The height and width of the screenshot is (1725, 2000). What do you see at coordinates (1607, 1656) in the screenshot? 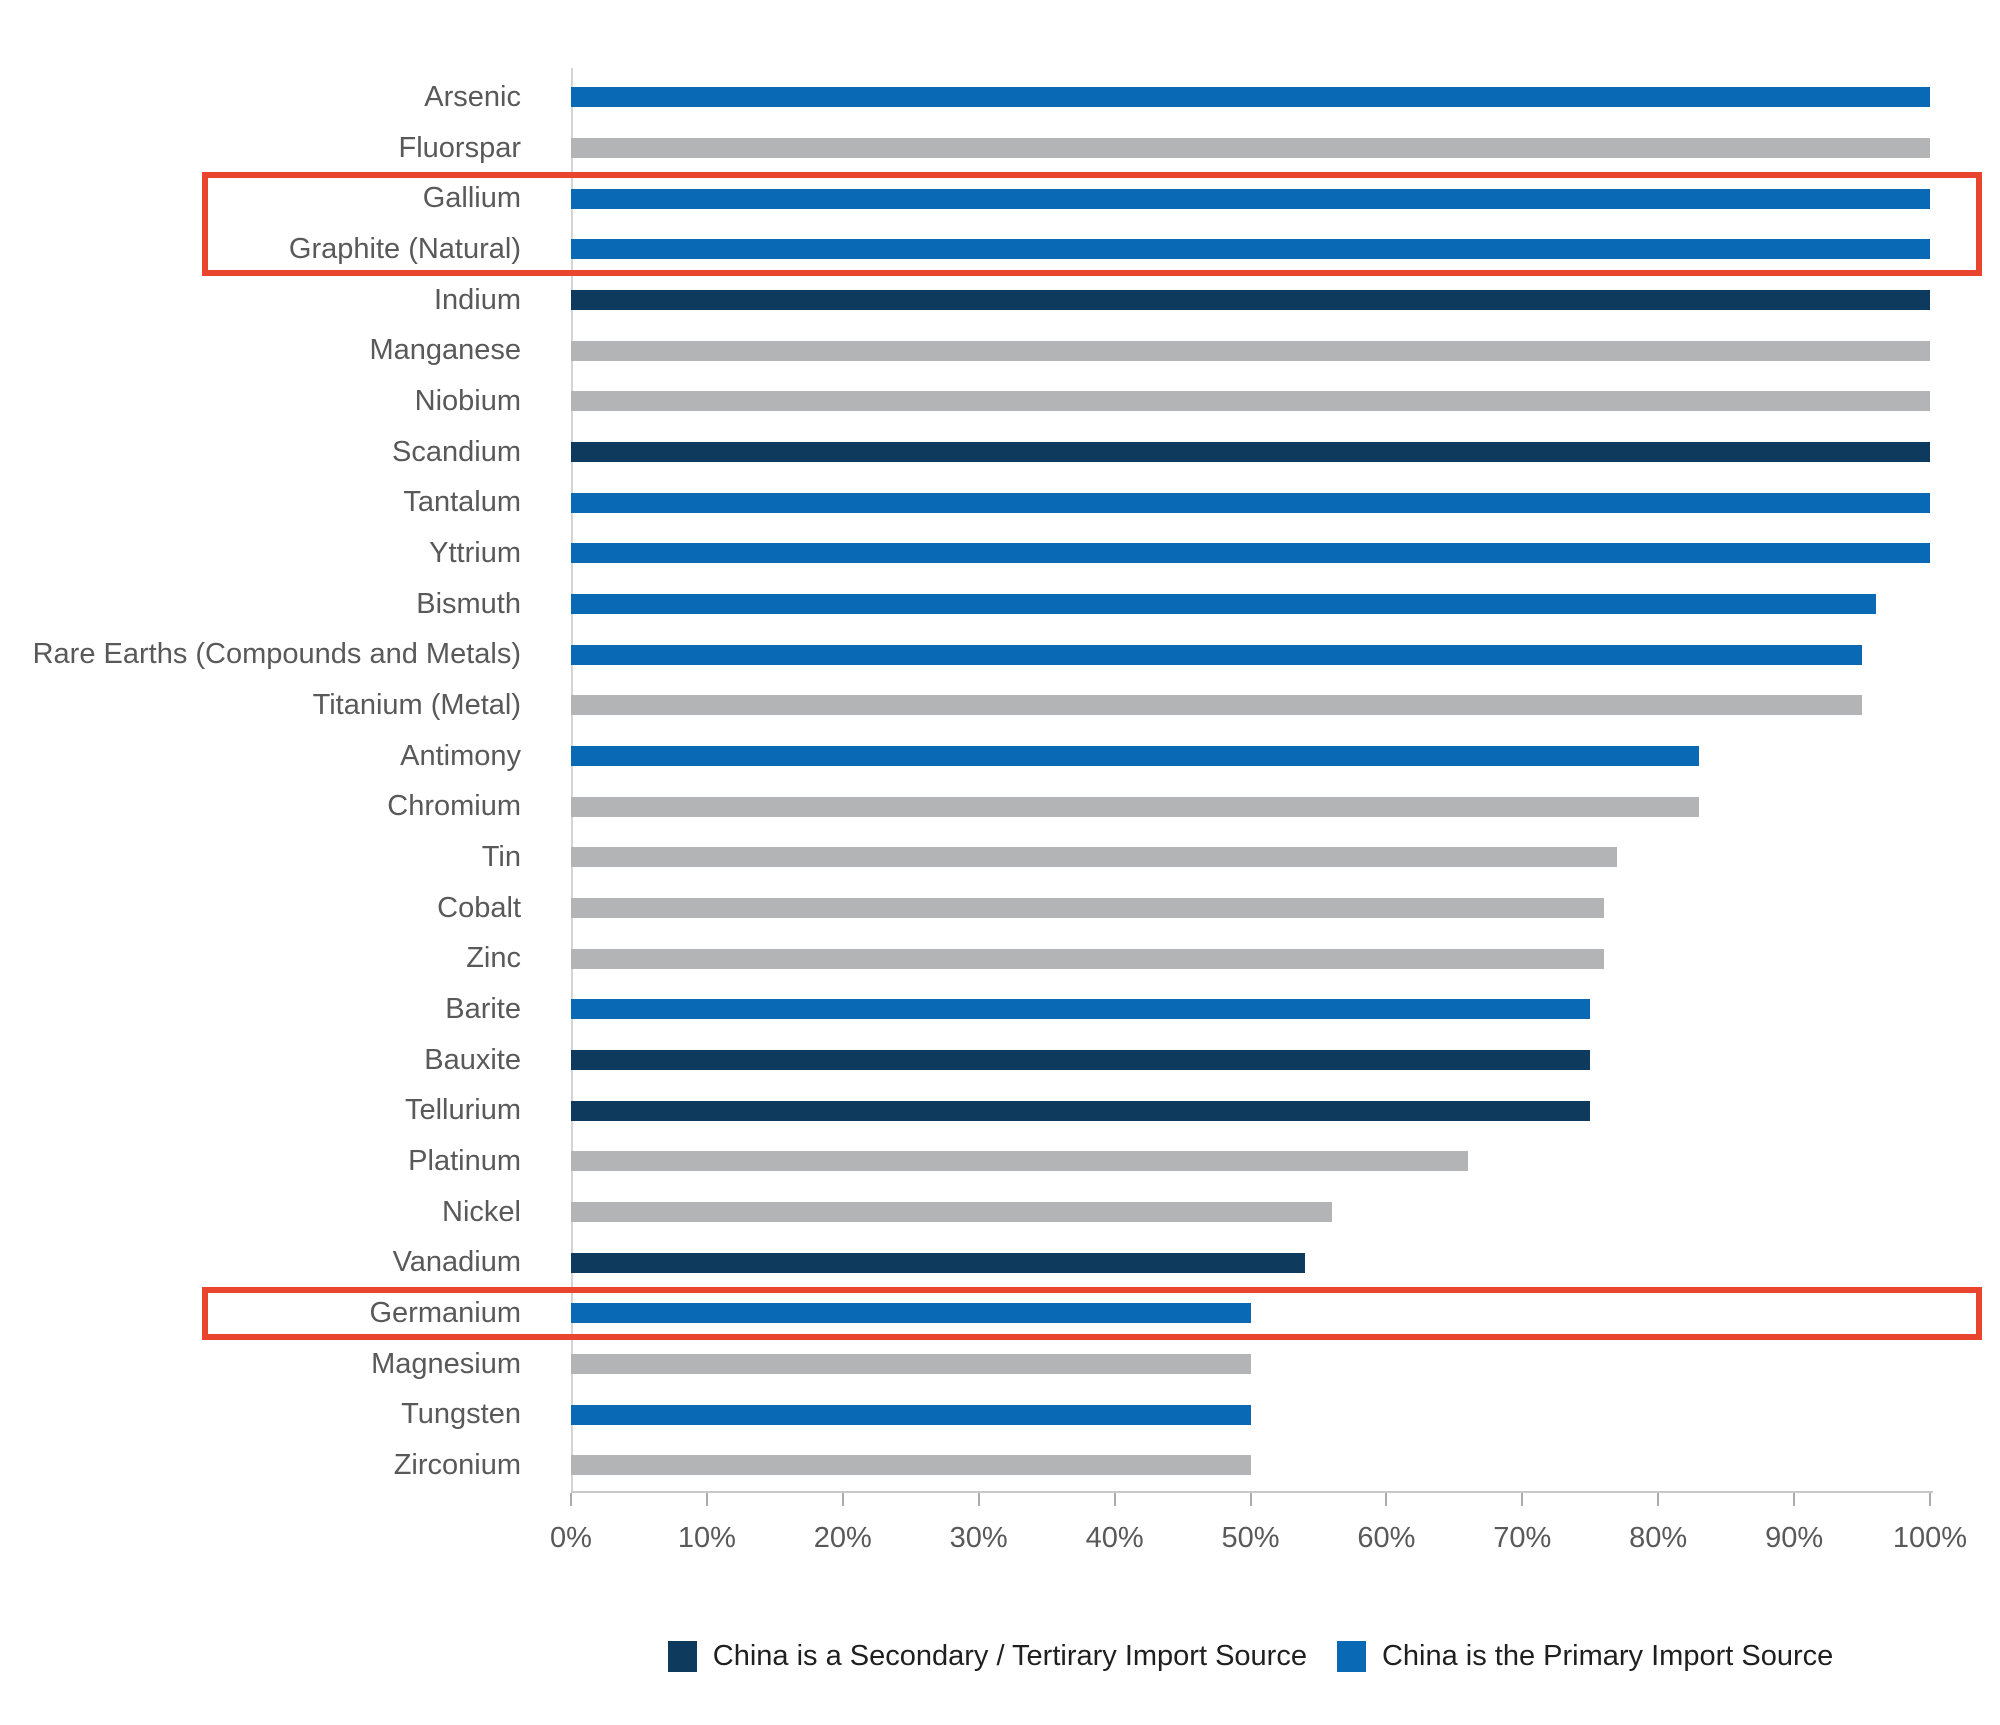
I see `legend-label-primary: China is the Primary Import Source` at bounding box center [1607, 1656].